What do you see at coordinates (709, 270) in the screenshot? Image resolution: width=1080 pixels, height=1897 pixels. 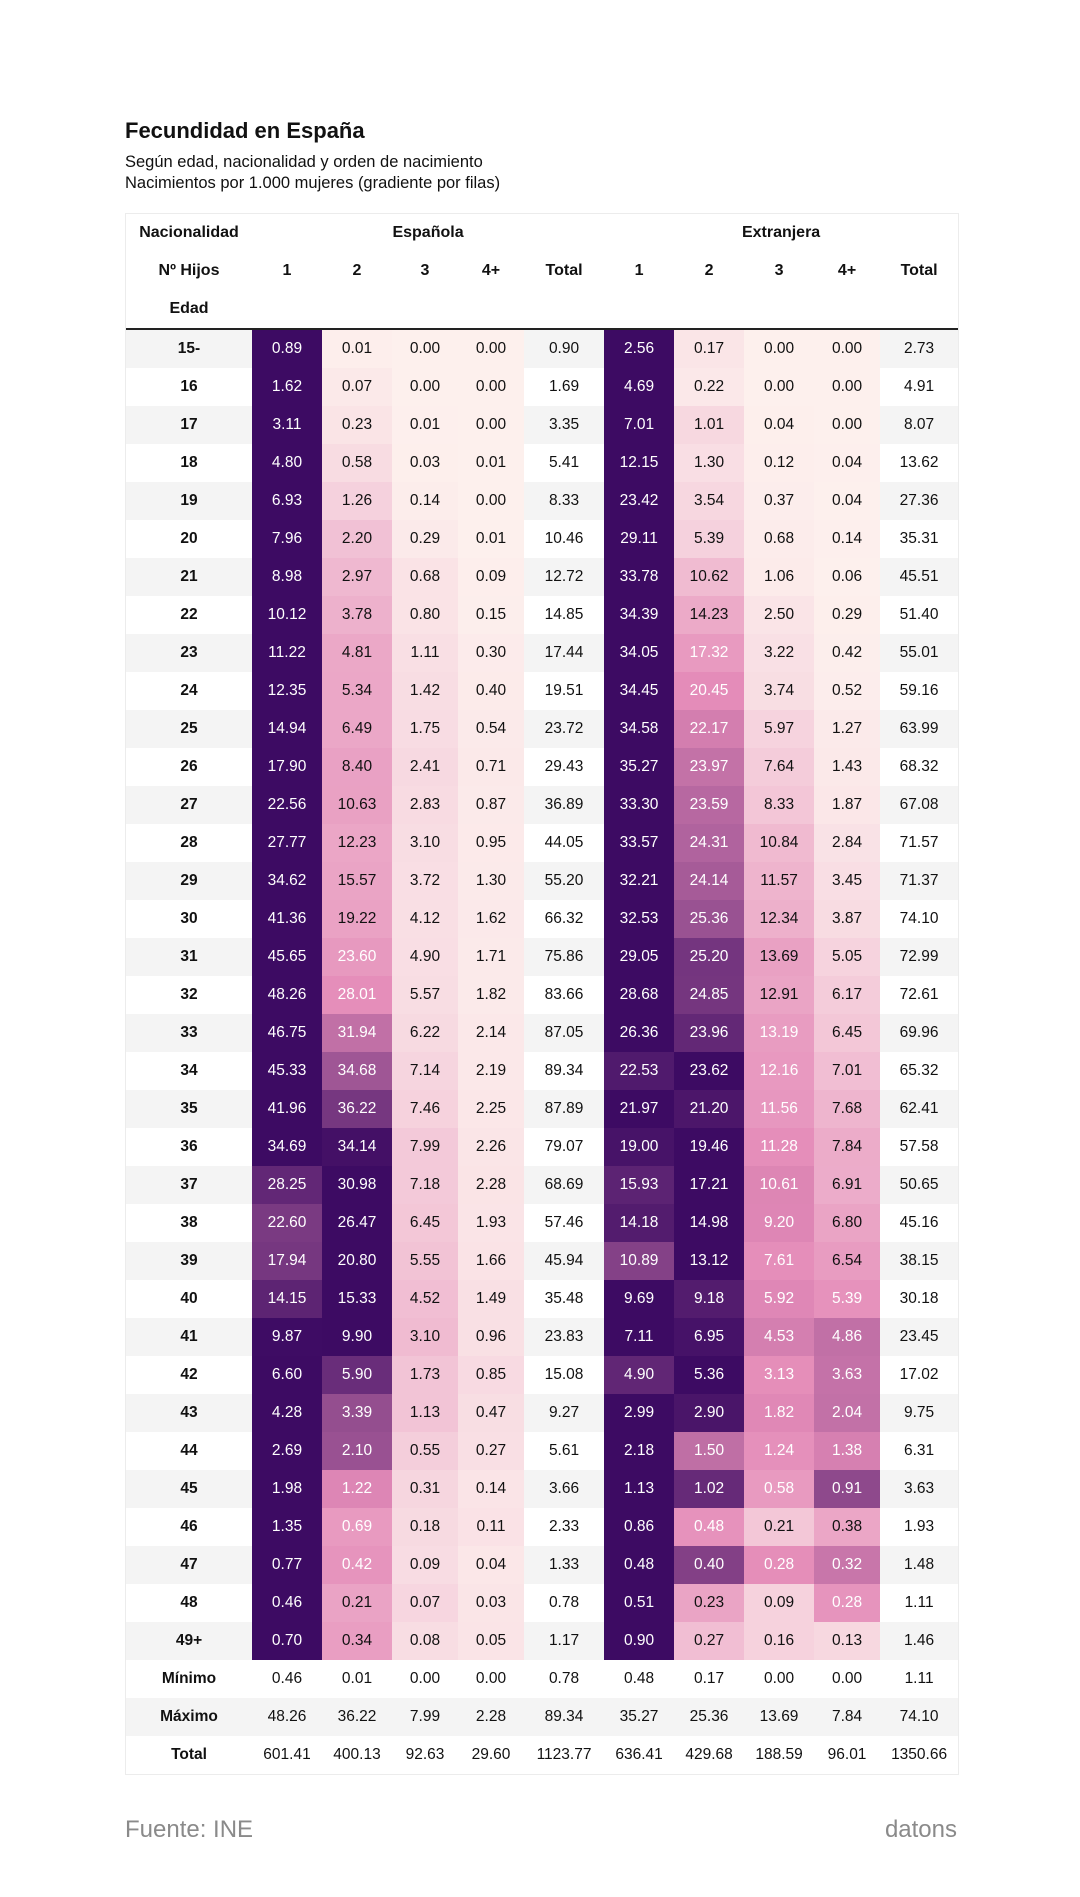 I see `column-header: 2` at bounding box center [709, 270].